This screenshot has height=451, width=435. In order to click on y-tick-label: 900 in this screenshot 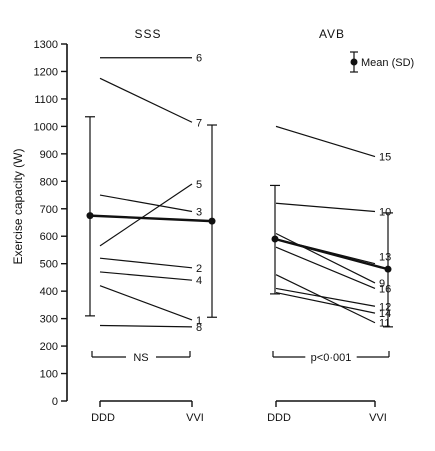, I will do `click(49, 155)`.